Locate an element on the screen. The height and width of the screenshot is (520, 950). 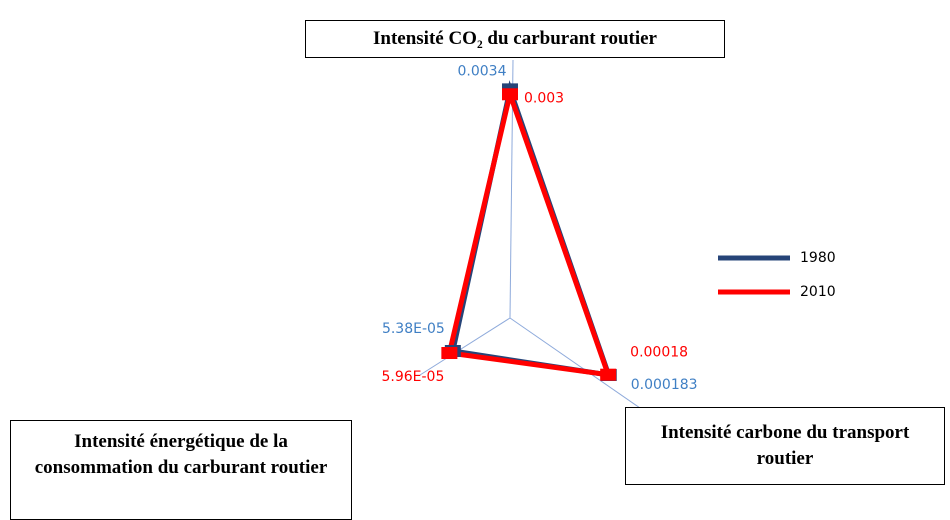
legend-label: 2010 is located at coordinates (818, 292).